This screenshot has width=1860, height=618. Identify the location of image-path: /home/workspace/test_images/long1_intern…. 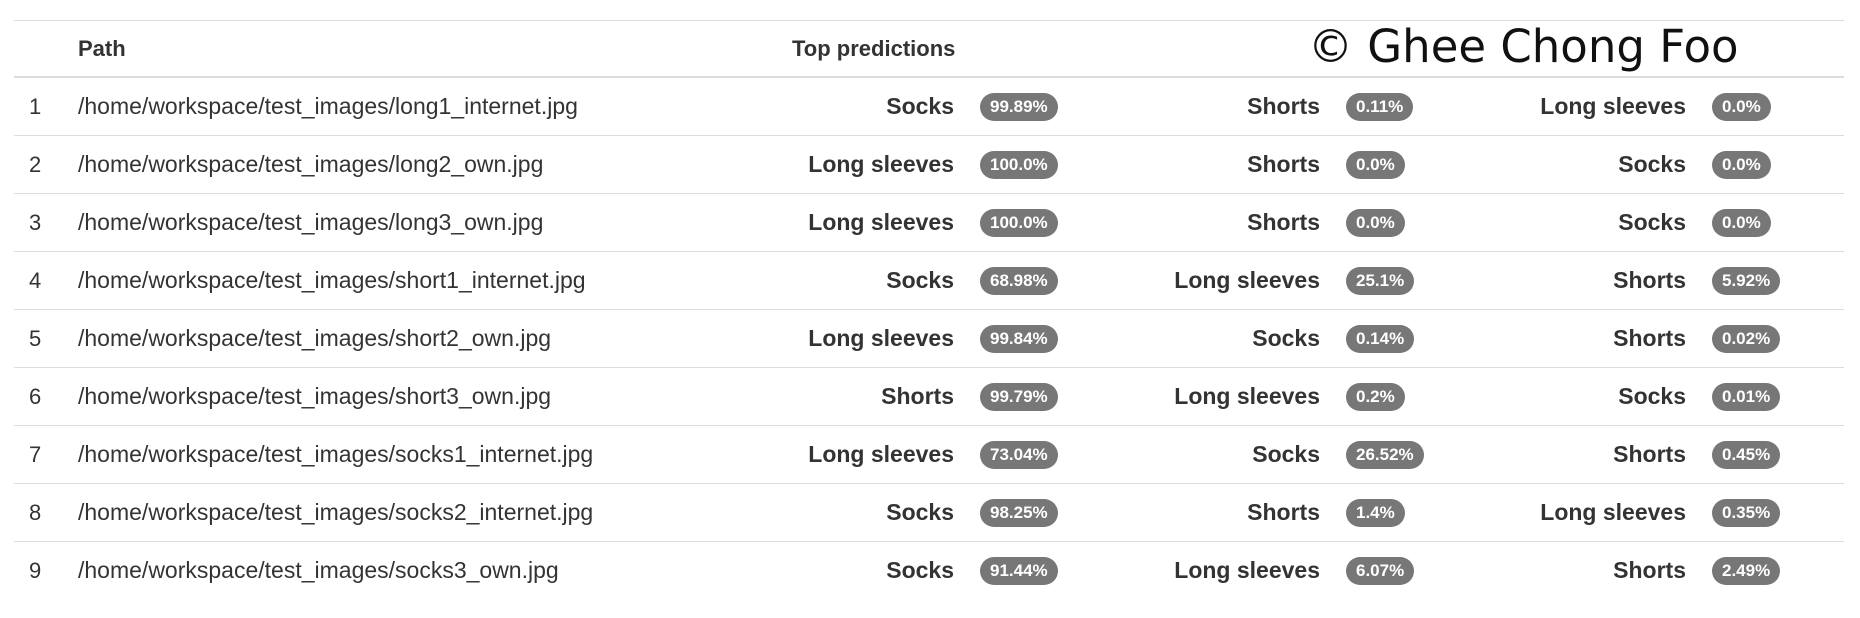
(388, 106).